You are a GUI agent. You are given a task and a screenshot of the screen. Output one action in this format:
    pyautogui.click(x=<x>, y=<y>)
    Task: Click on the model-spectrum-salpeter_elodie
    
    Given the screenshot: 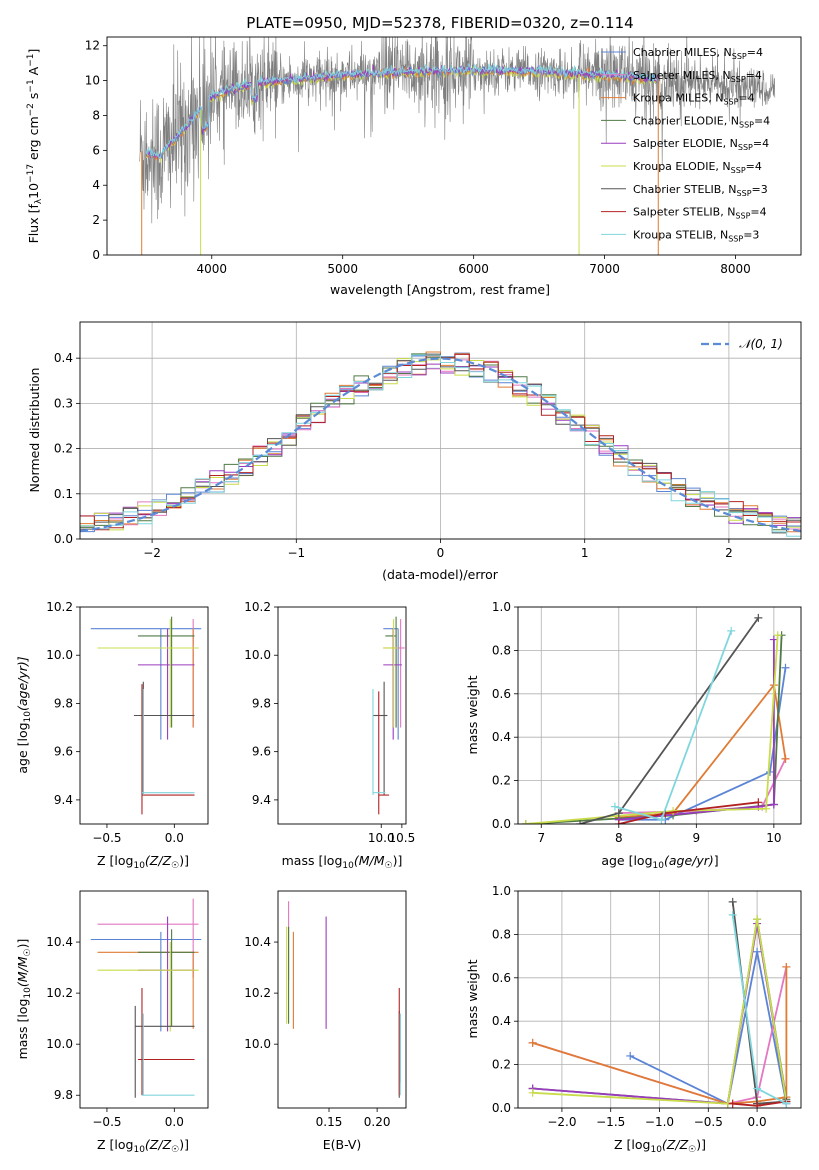 What is the action you would take?
    pyautogui.click(x=401, y=111)
    